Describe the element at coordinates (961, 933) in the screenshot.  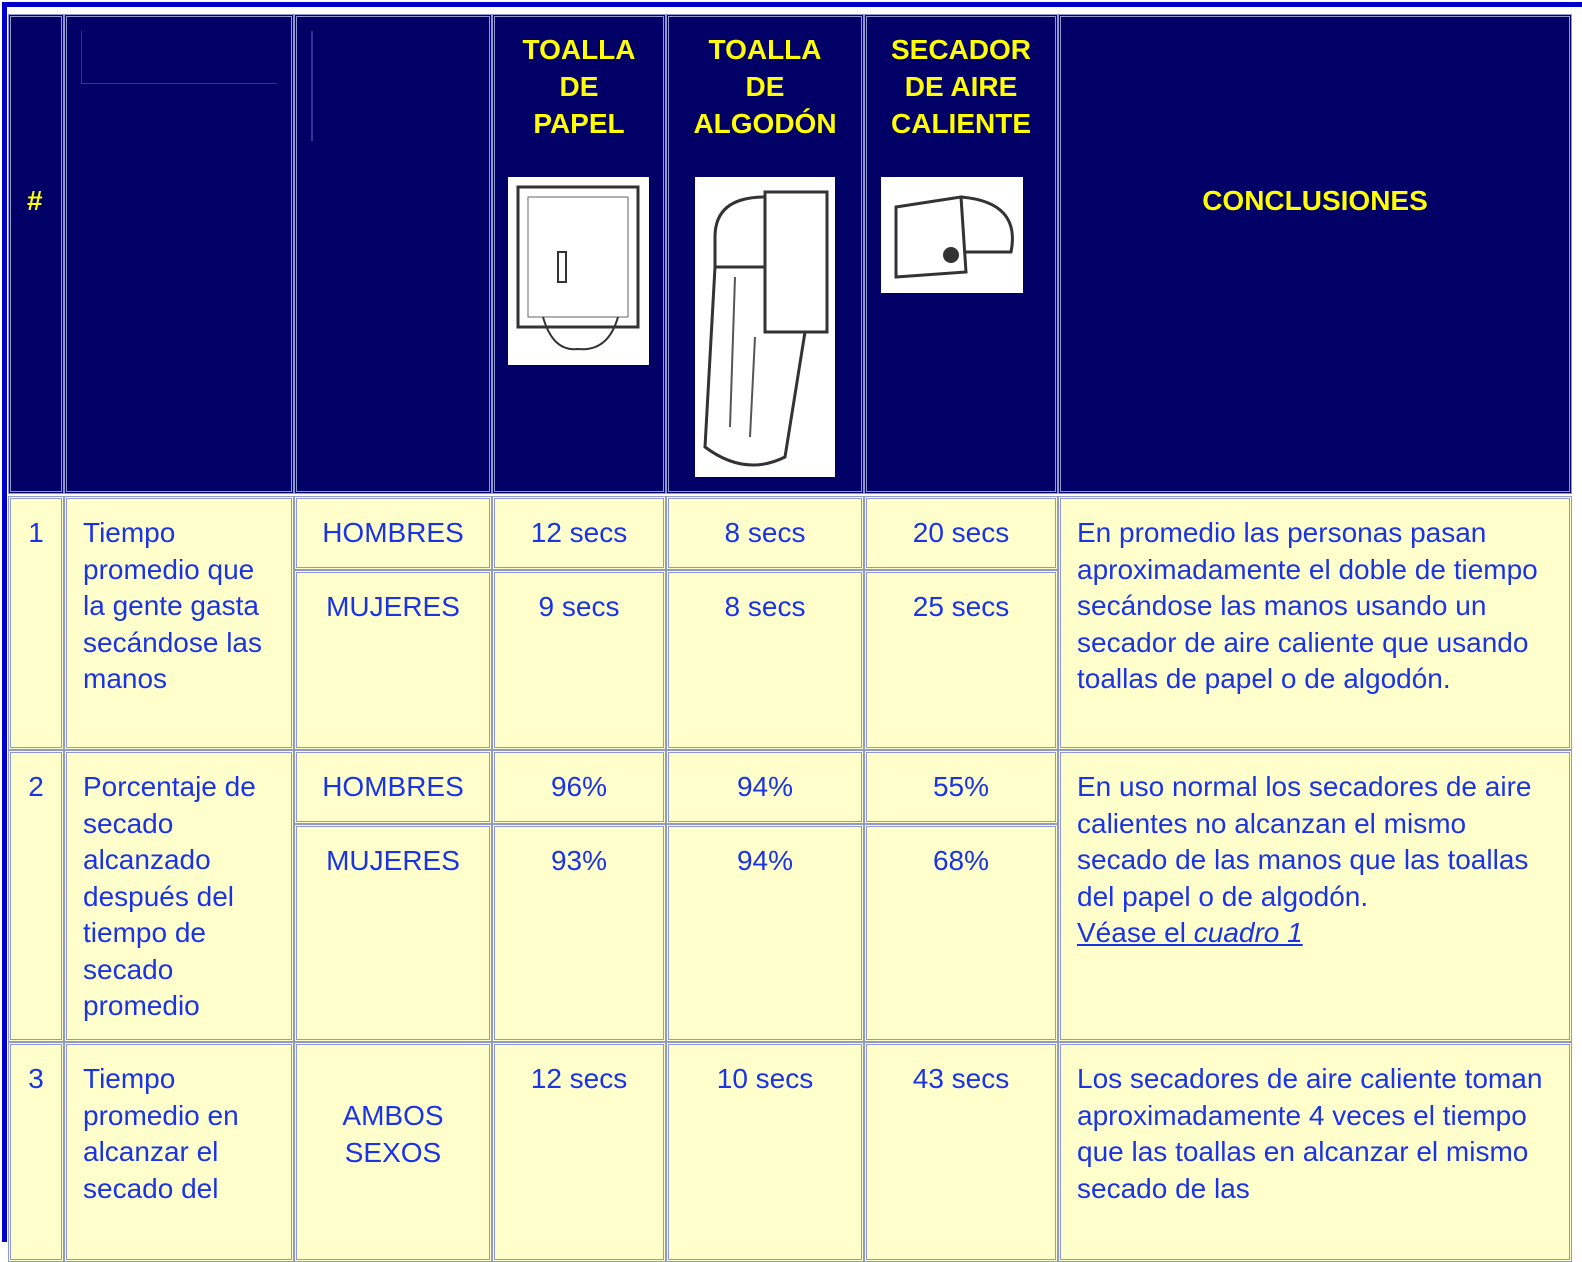
I see `value-cell: 68%` at that location.